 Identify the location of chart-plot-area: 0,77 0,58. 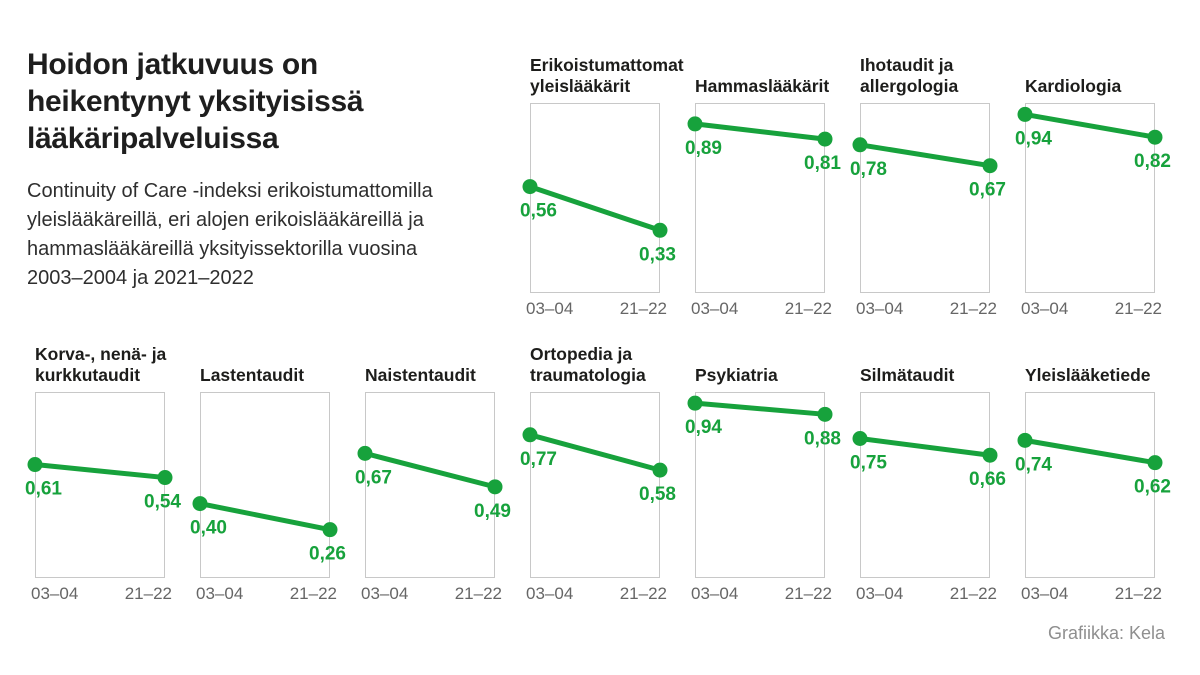
(598, 485).